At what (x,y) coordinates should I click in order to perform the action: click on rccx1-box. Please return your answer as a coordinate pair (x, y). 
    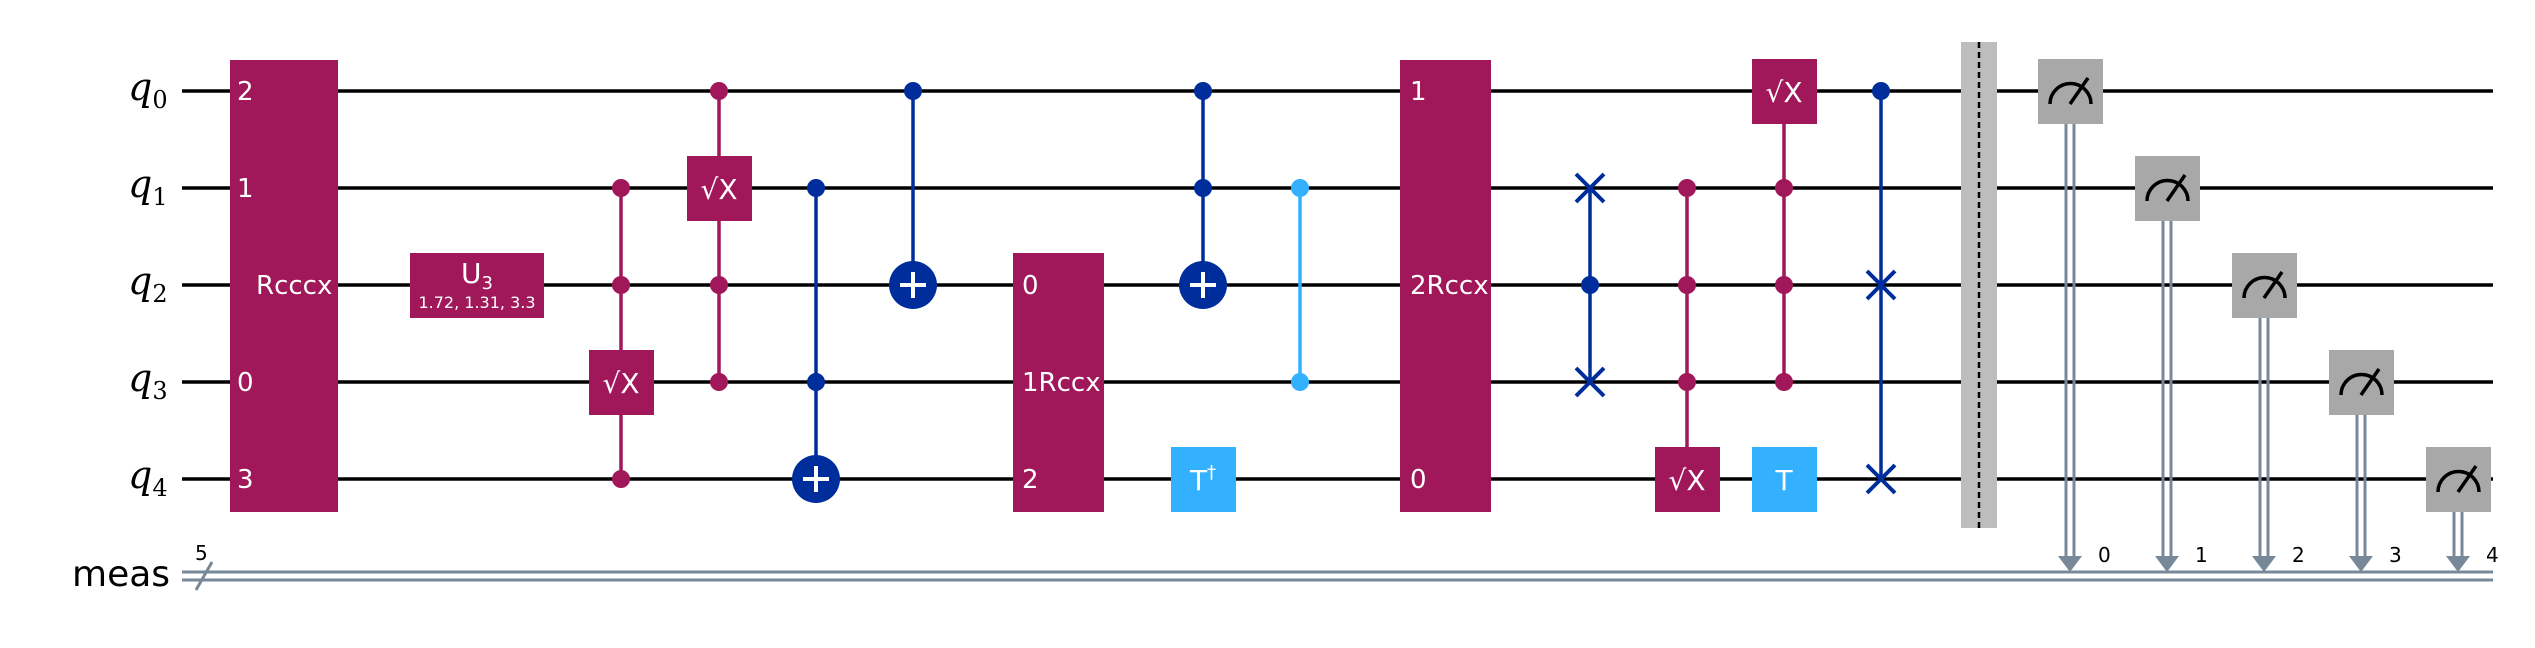
    Looking at the image, I should click on (1058, 382).